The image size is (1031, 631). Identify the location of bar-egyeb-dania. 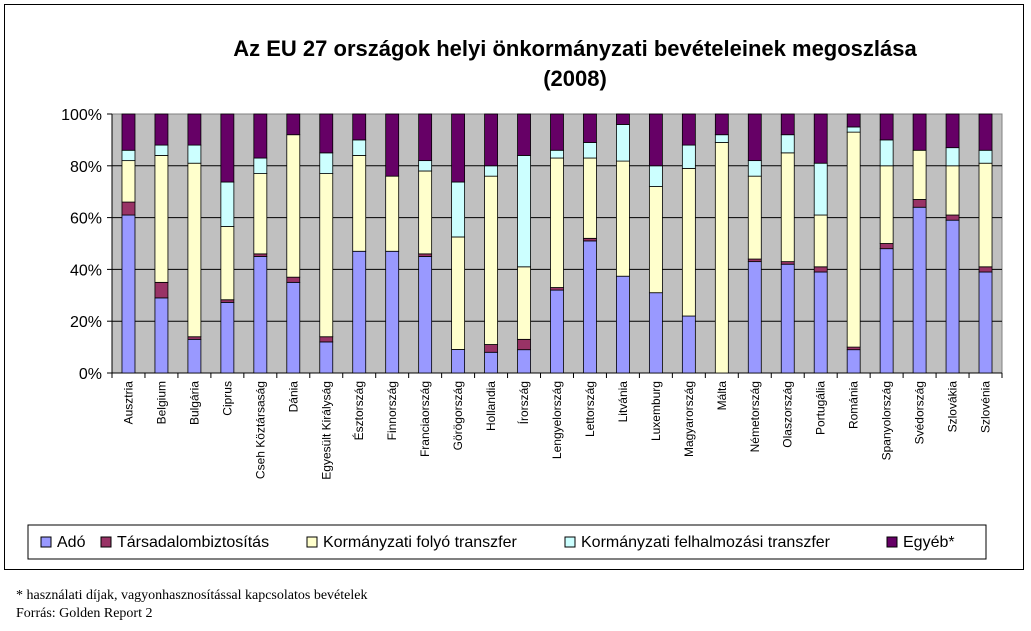
(293, 124).